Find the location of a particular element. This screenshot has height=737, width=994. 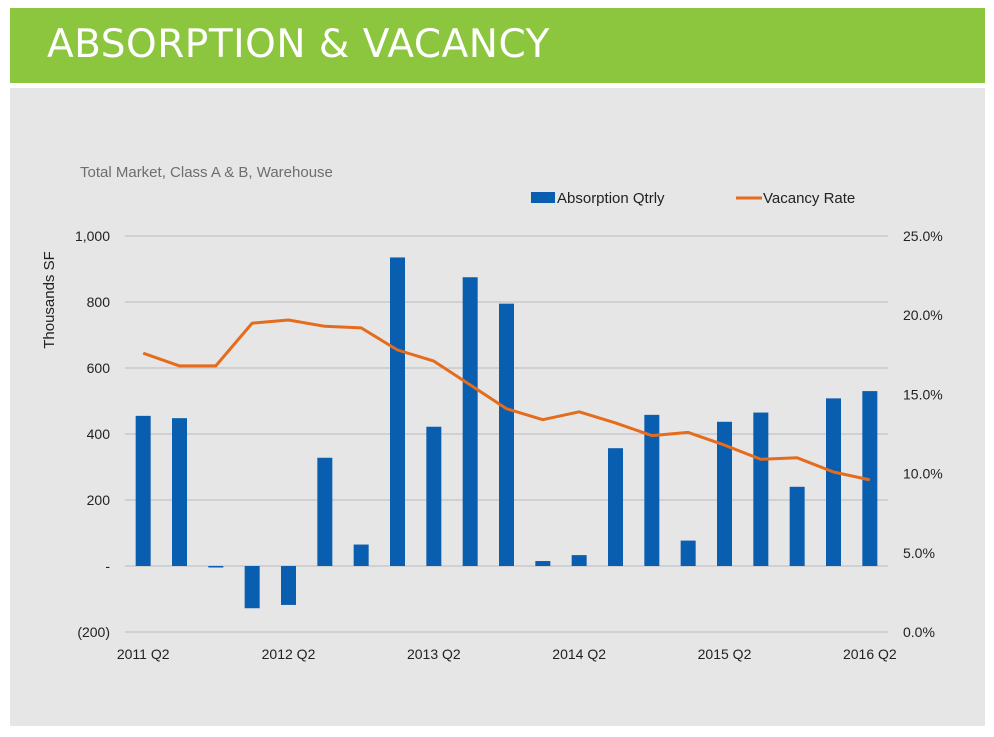

right-tick-label: 20.0% is located at coordinates (923, 315).